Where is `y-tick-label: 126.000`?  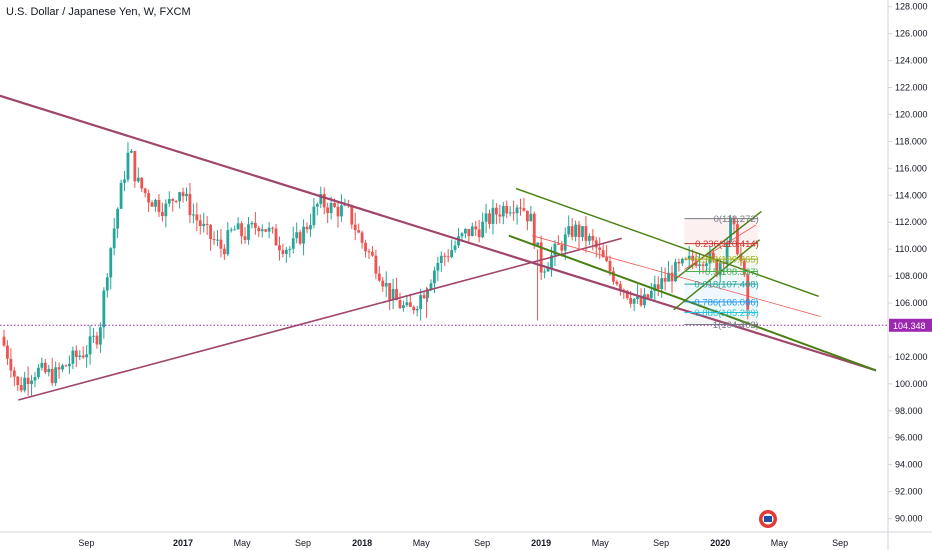
y-tick-label: 126.000 is located at coordinates (911, 34).